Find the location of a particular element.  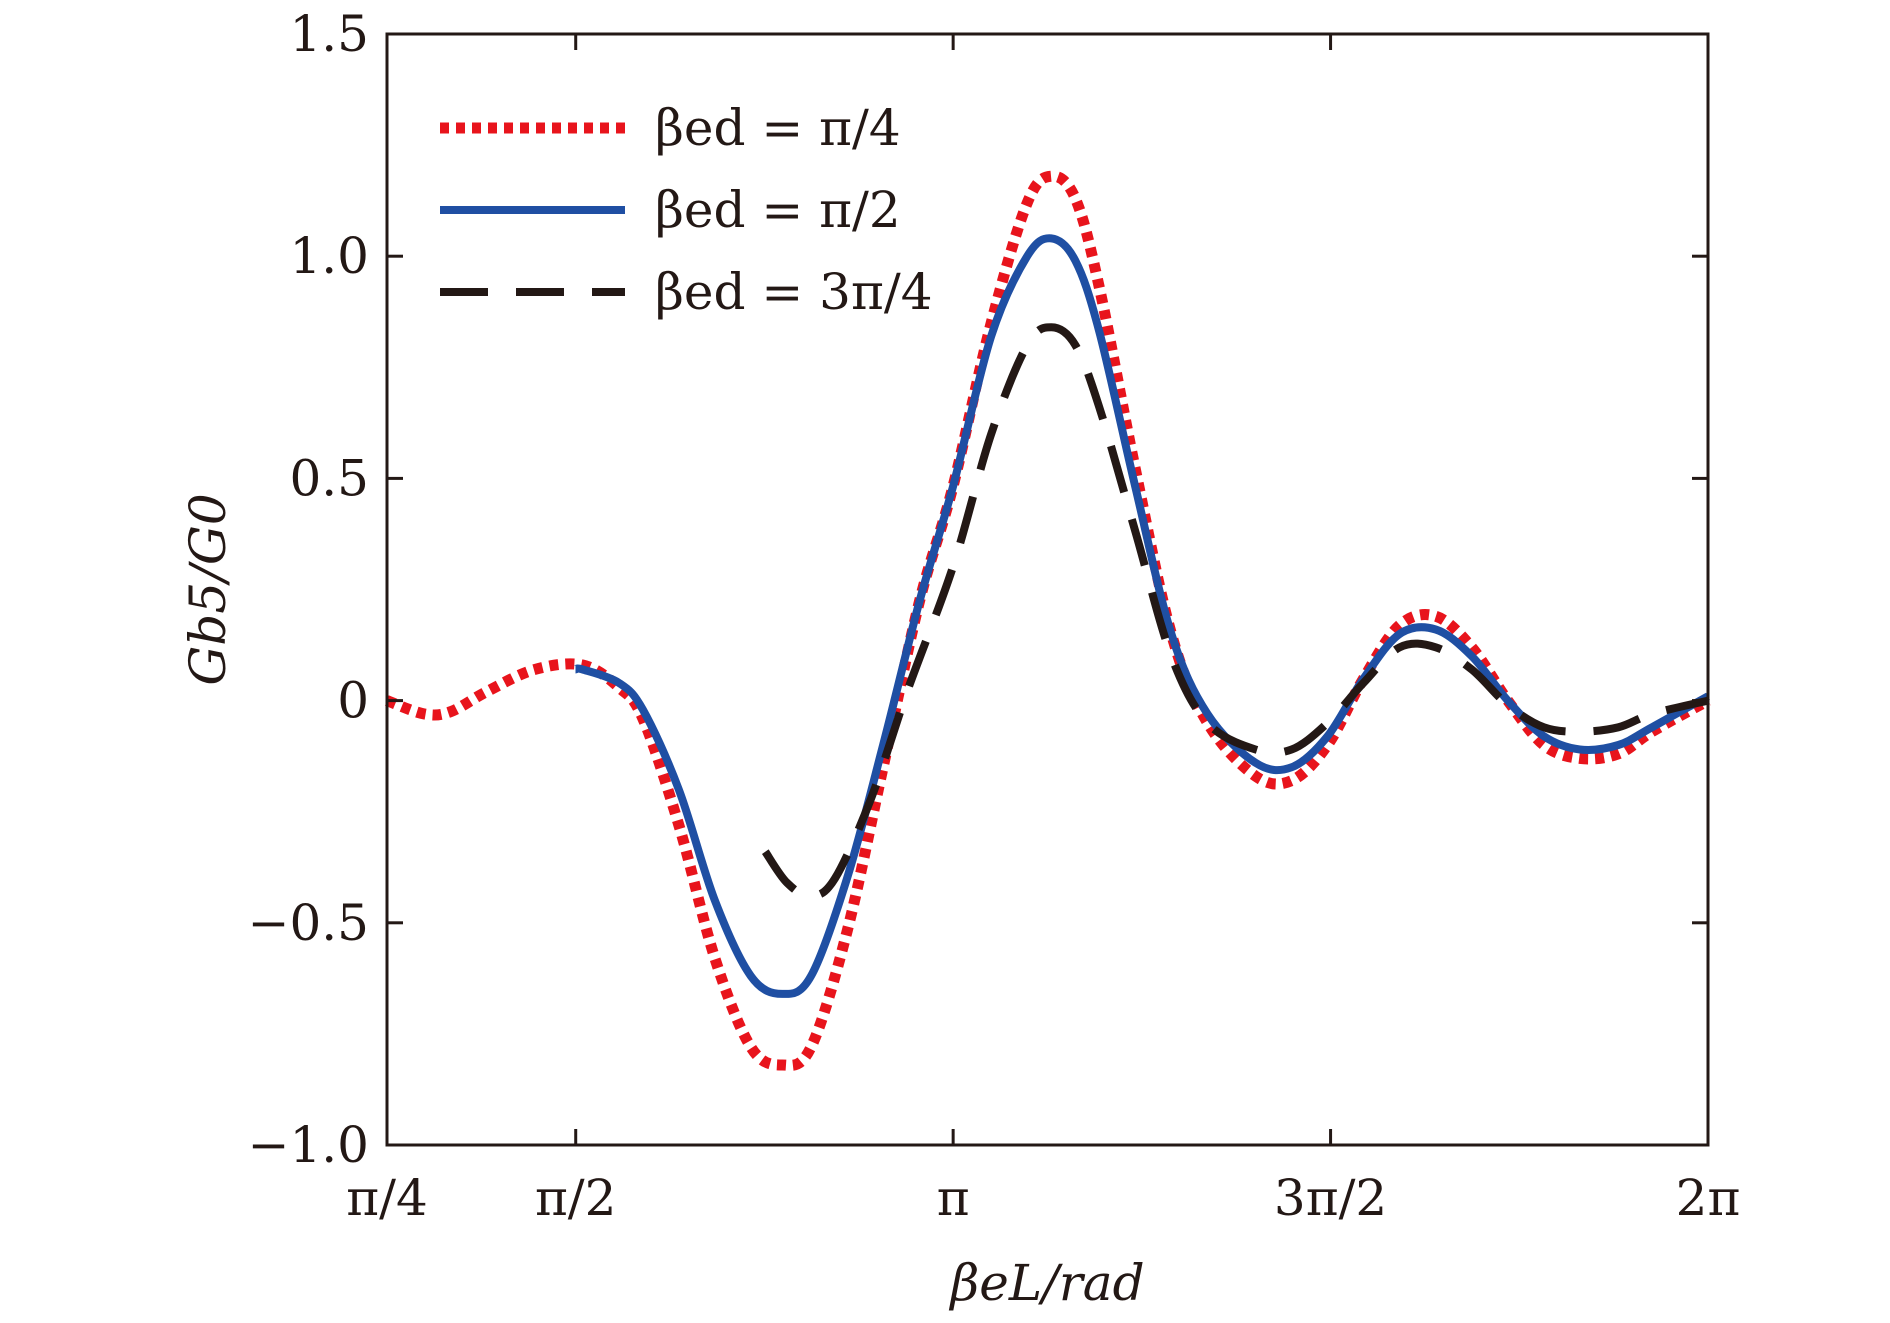

x-axis-title: βeL/rad is located at coordinates (1046, 1283).